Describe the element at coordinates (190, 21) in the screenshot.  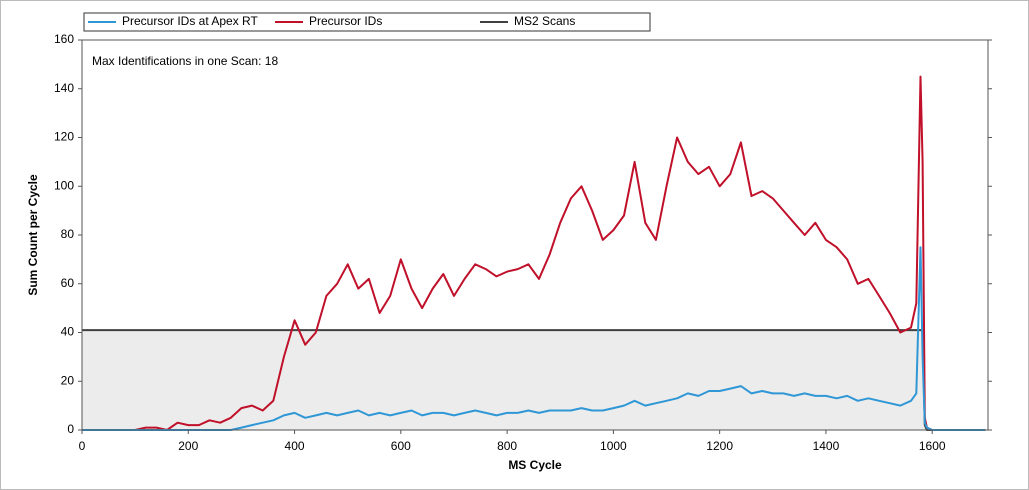
I see `legend-label: Precursor IDs at Apex RT` at that location.